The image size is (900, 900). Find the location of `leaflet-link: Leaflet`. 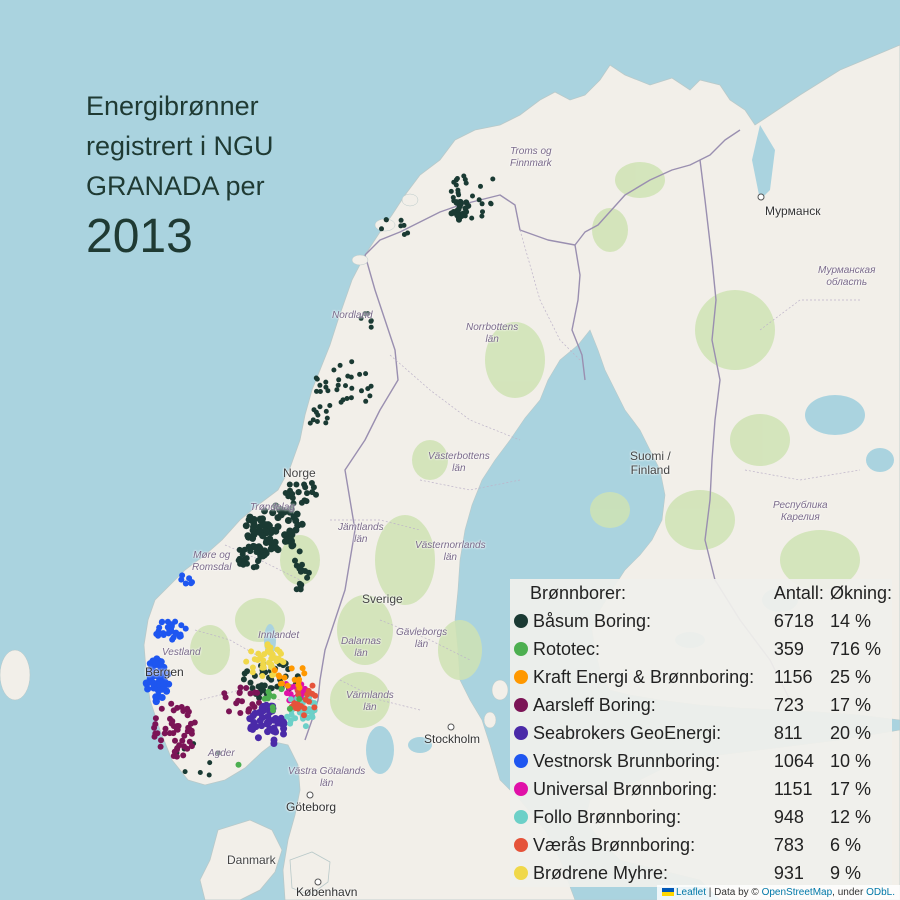

leaflet-link: Leaflet is located at coordinates (691, 892).